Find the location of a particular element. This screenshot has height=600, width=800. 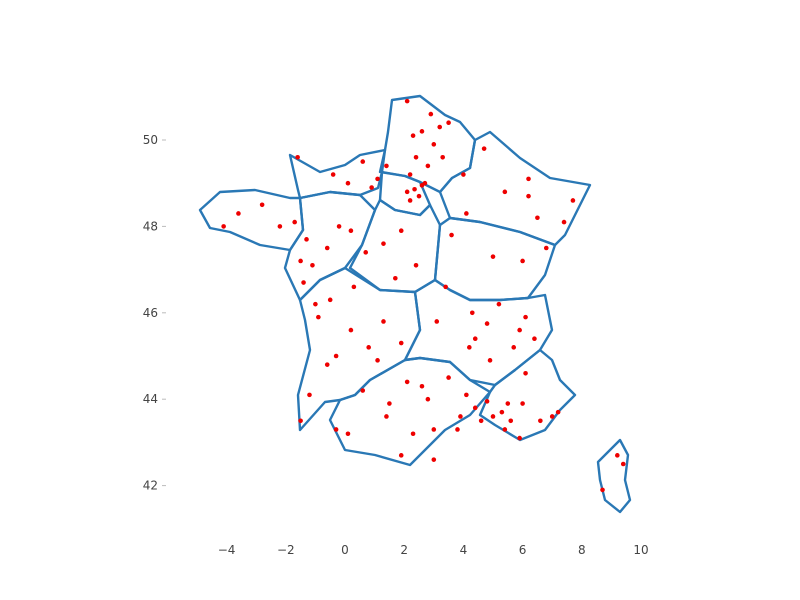

region-occitanie is located at coordinates (410, 411).